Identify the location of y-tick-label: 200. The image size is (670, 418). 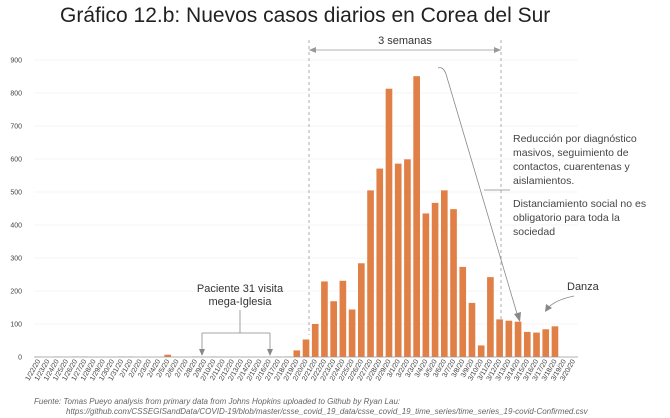
(16, 292).